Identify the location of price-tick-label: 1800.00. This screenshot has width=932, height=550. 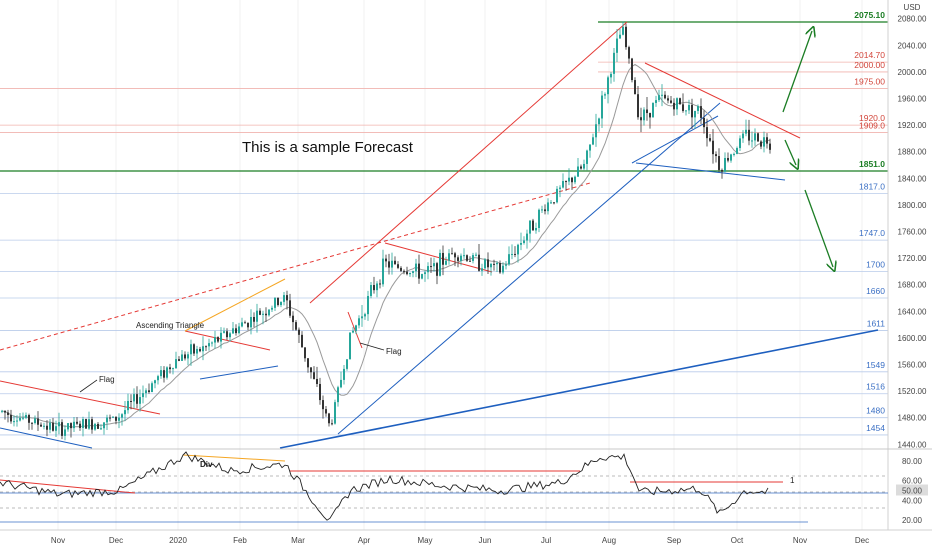
(912, 205).